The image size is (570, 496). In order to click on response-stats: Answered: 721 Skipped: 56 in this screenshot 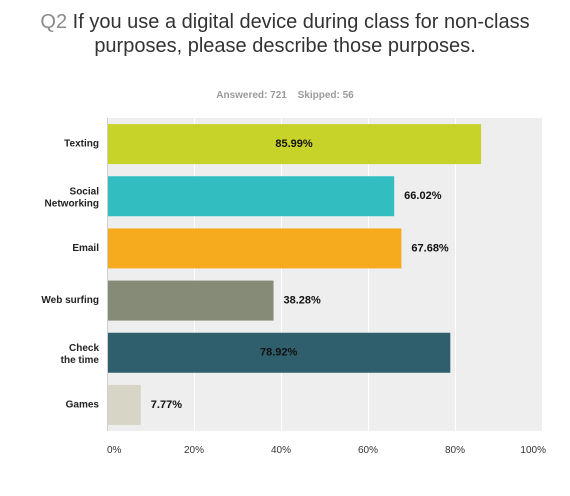, I will do `click(285, 95)`.